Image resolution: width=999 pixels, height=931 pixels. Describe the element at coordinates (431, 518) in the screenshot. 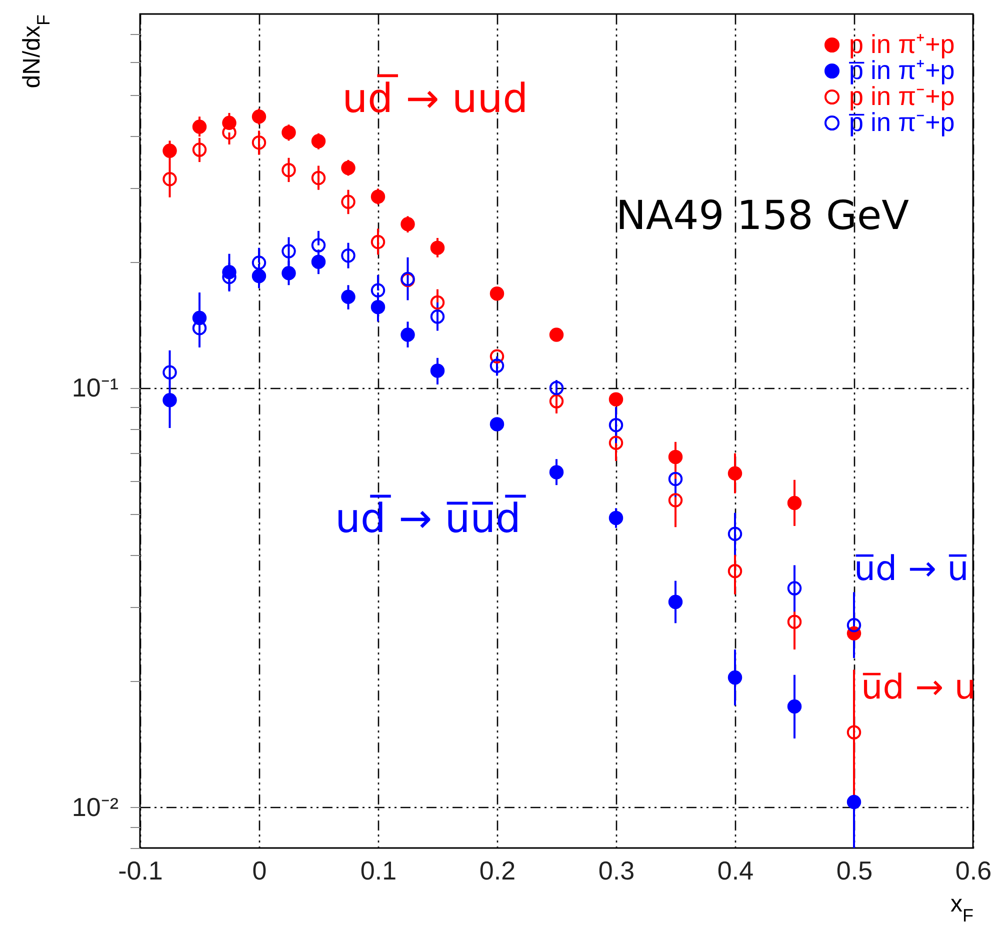

I see `annotation: ud̅ → u̅u̅d̅` at that location.